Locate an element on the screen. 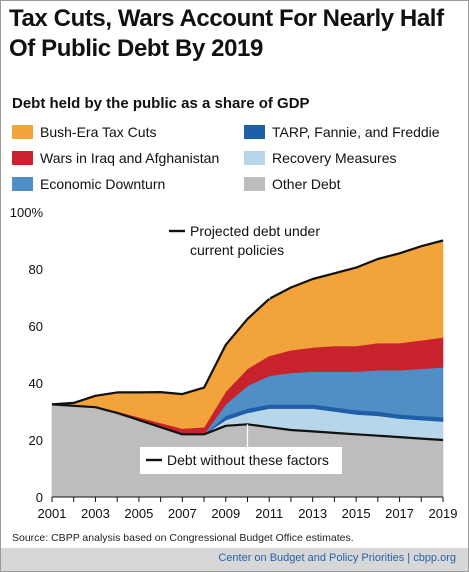 The height and width of the screenshot is (572, 469). annotation-projected-text-2: current policies is located at coordinates (237, 250).